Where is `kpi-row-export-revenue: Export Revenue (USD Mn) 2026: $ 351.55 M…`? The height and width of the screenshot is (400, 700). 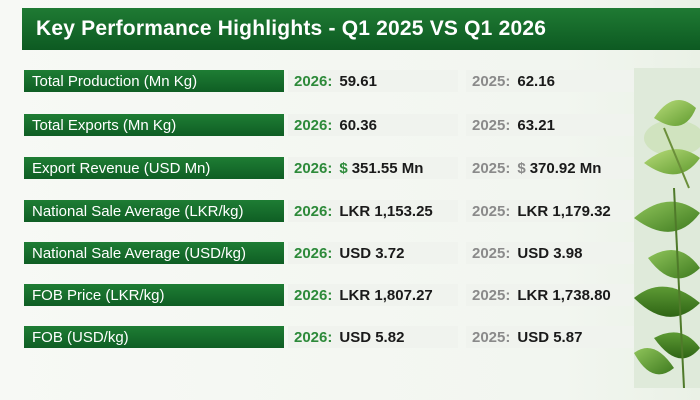
kpi-row-export-revenue: Export Revenue (USD Mn) 2026: $ 351.55 M… is located at coordinates (329, 168).